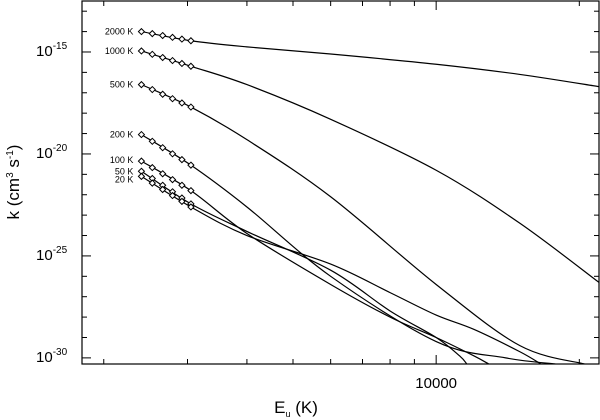  Describe the element at coordinates (279, 407) in the screenshot. I see `x-axis-title-base: E` at that location.